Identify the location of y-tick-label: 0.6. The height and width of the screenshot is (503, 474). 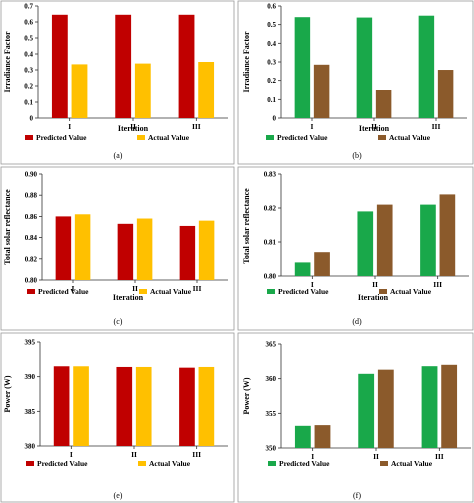
(28, 23).